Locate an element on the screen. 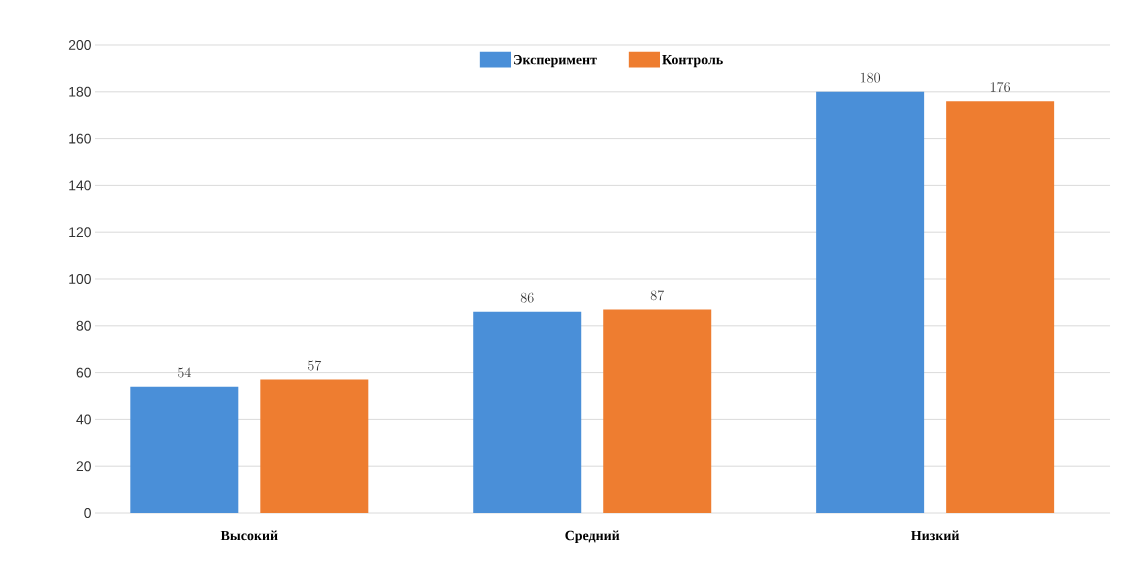 The width and height of the screenshot is (1122, 574). x-tick-label: Средний is located at coordinates (592, 537).